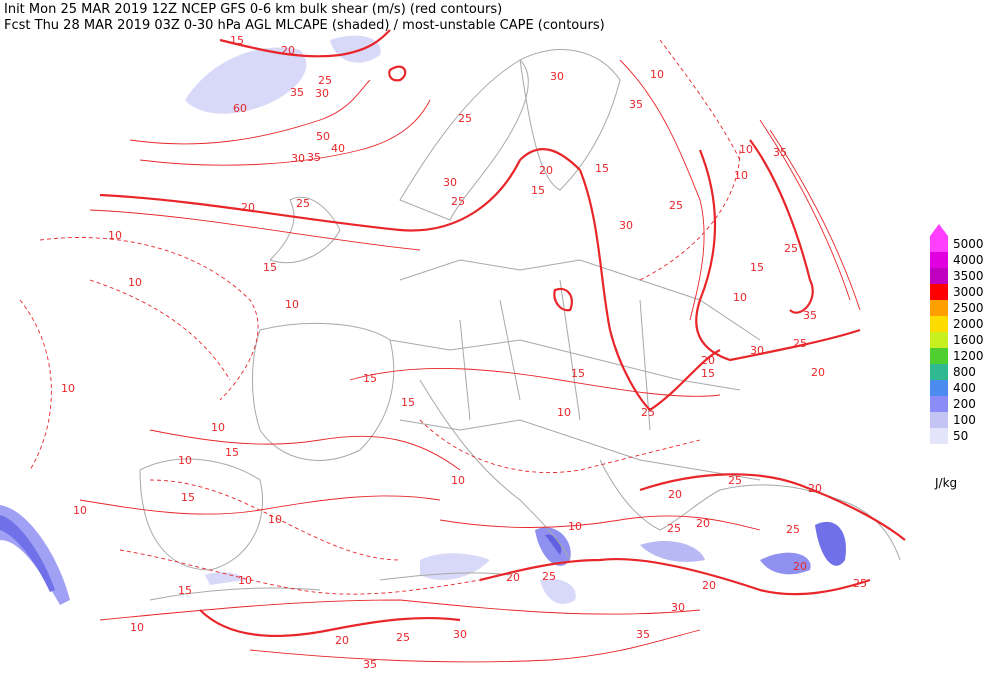 Image resolution: width=1000 pixels, height=680 pixels. What do you see at coordinates (964, 372) in the screenshot?
I see `colorbar-label: 800` at bounding box center [964, 372].